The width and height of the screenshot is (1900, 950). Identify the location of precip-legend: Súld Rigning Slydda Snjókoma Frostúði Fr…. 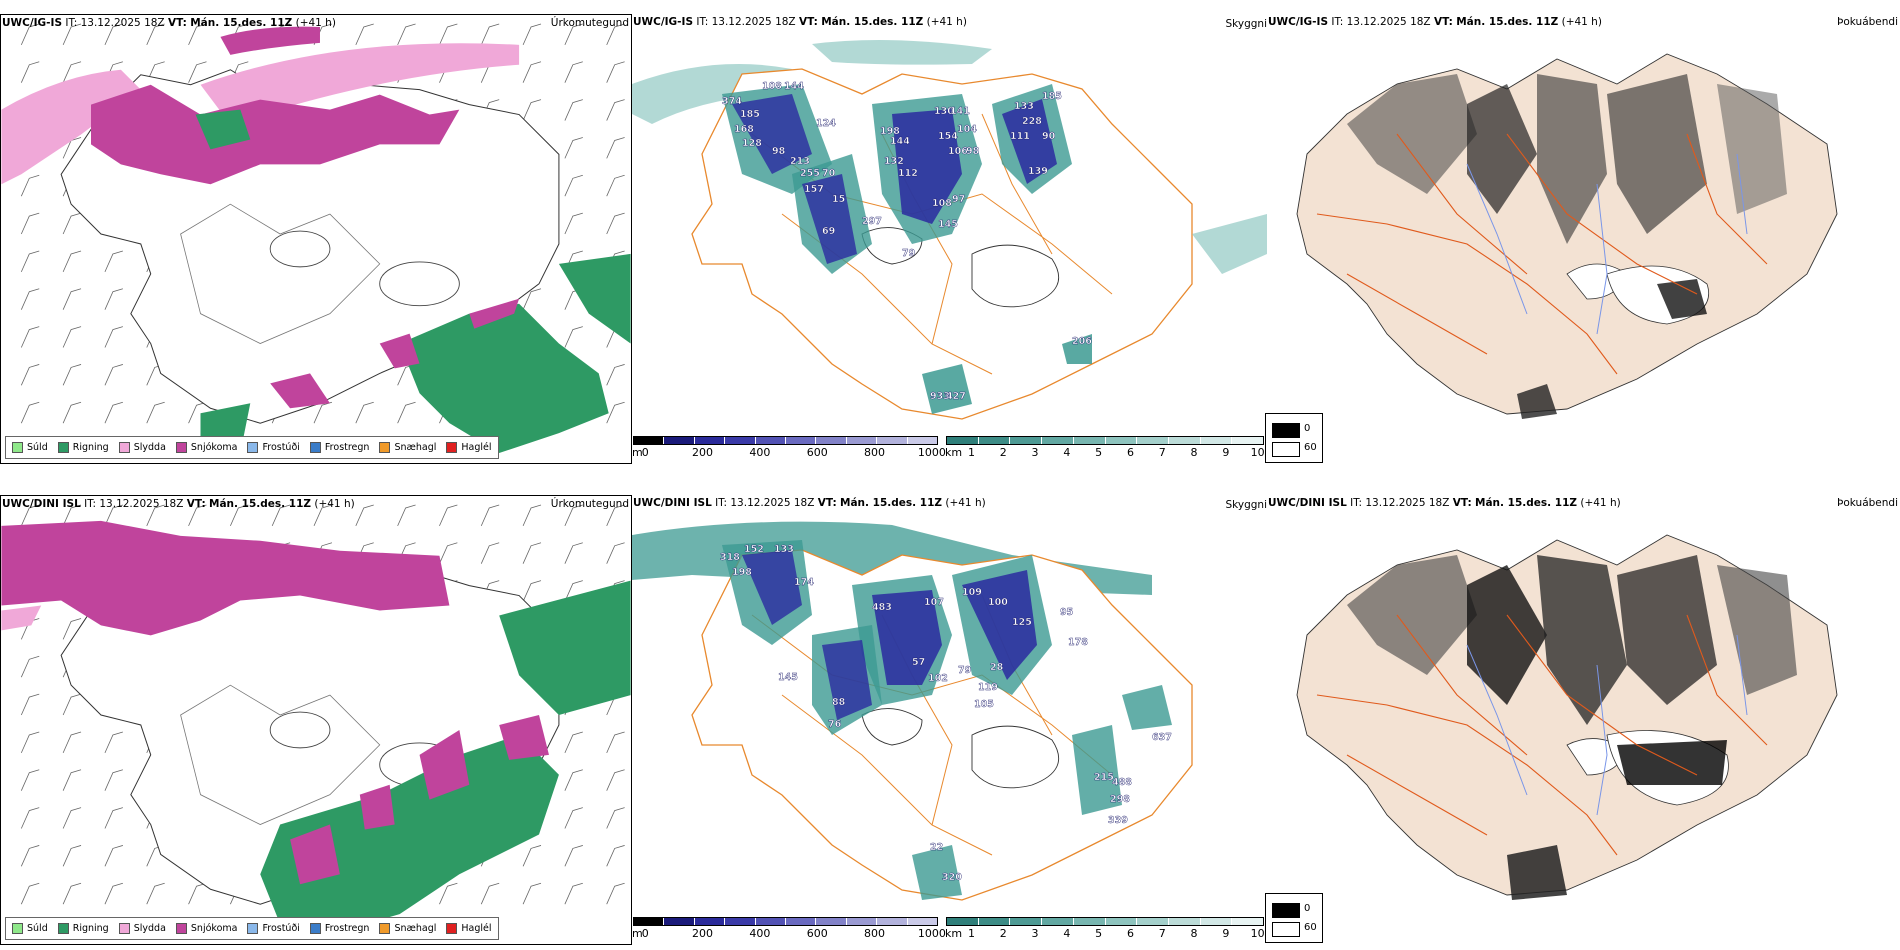
(252, 447).